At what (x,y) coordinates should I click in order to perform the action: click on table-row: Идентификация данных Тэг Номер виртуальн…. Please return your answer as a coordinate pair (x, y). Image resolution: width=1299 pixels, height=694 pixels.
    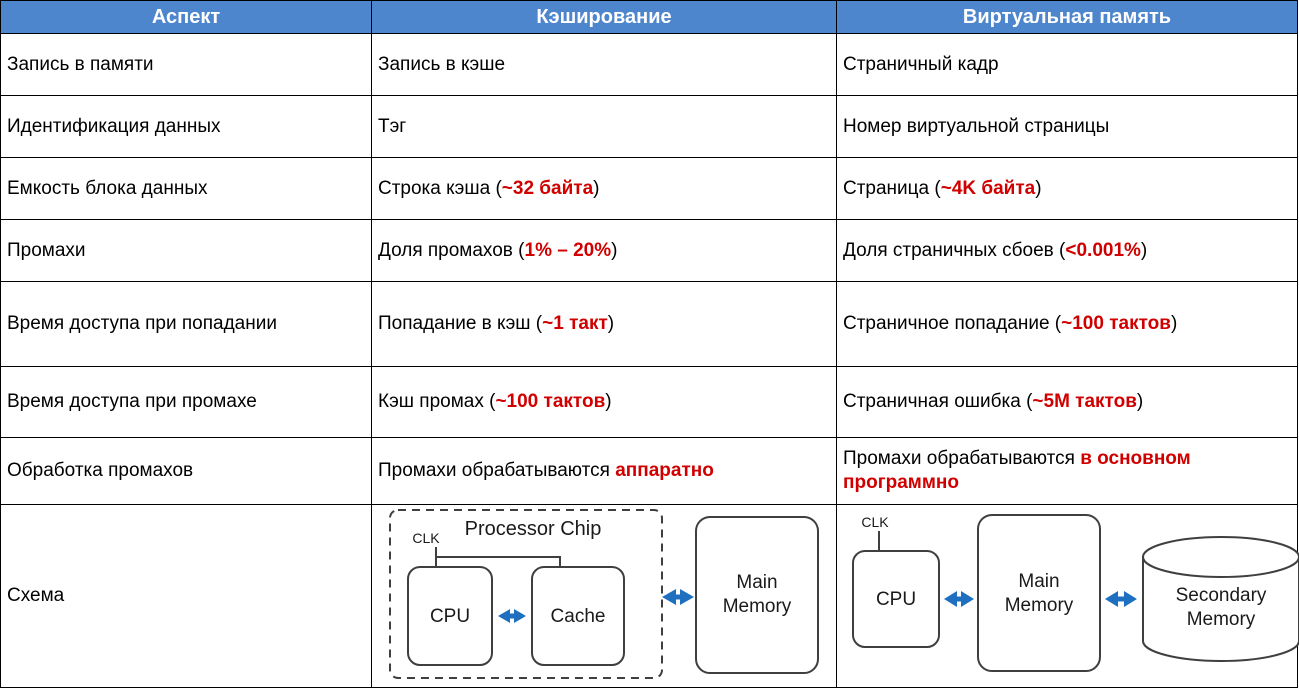
    Looking at the image, I should click on (649, 126).